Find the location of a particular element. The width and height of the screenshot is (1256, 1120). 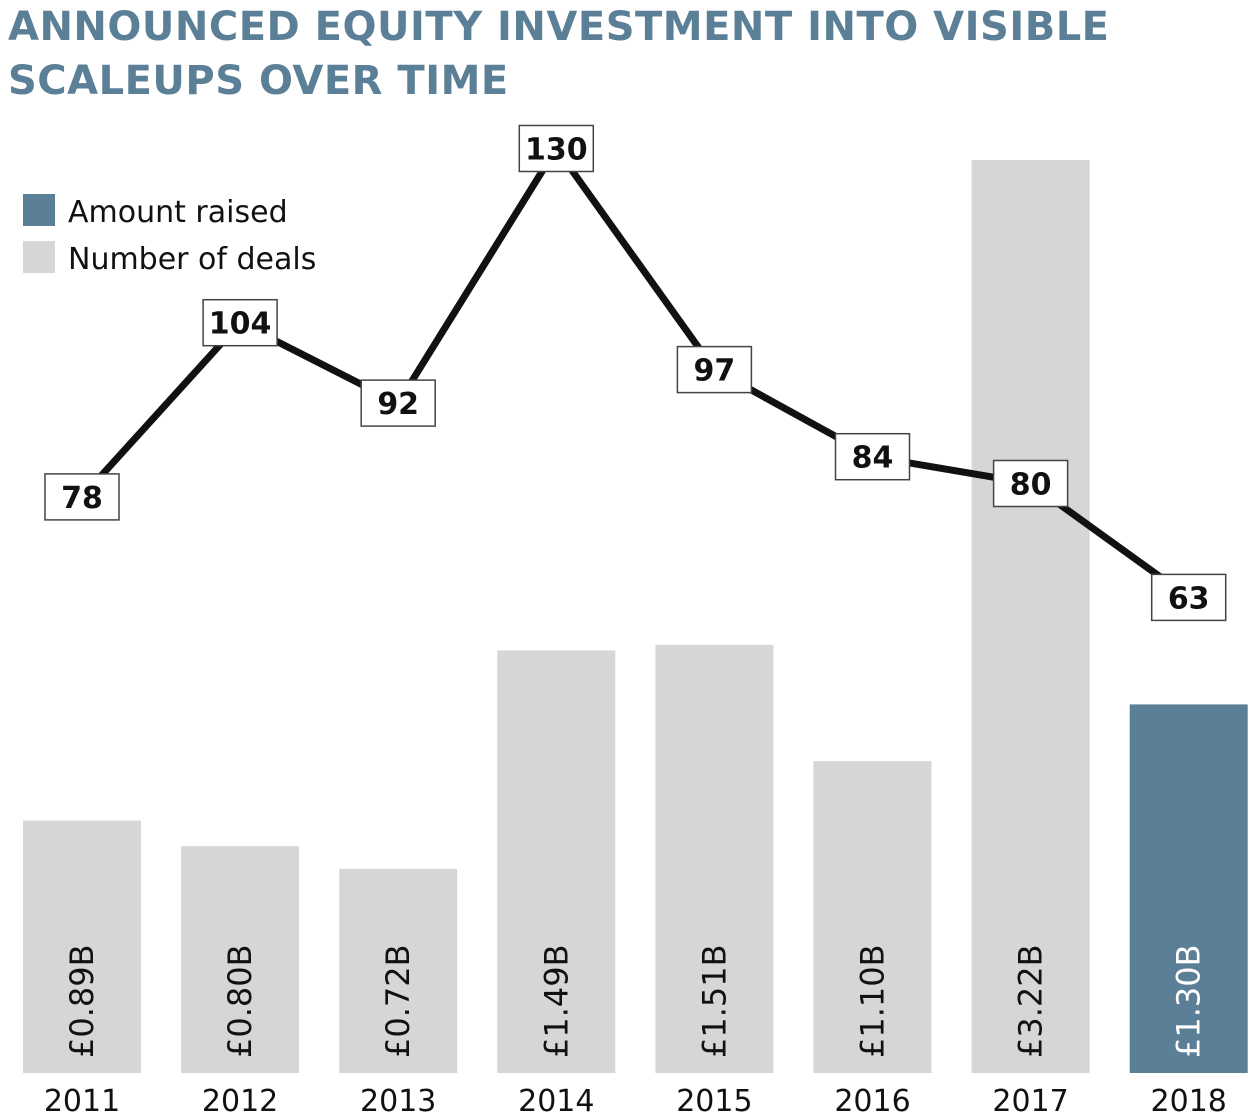

chart-title-line-1: ANNOUNCED EQUITY INVESTMENT INTO VISIBLE is located at coordinates (559, 27).